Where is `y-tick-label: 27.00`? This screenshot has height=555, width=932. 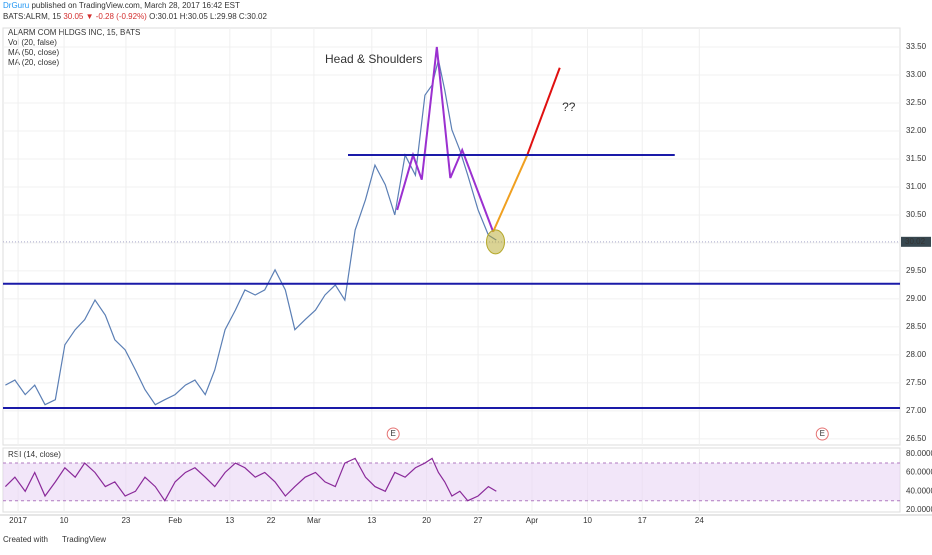 y-tick-label: 27.00 is located at coordinates (916, 410).